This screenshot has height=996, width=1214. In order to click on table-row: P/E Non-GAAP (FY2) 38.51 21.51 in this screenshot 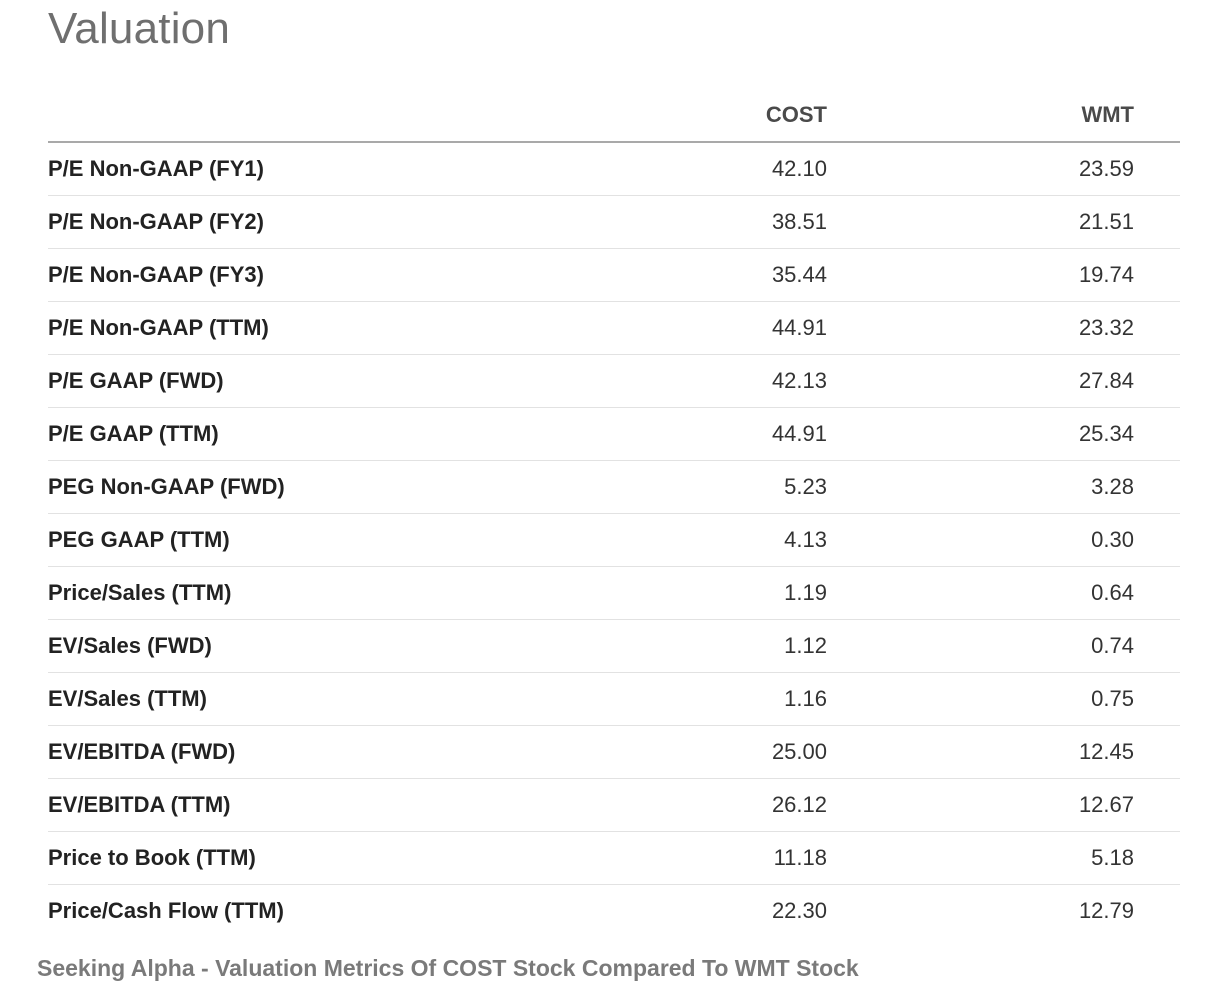, I will do `click(614, 222)`.